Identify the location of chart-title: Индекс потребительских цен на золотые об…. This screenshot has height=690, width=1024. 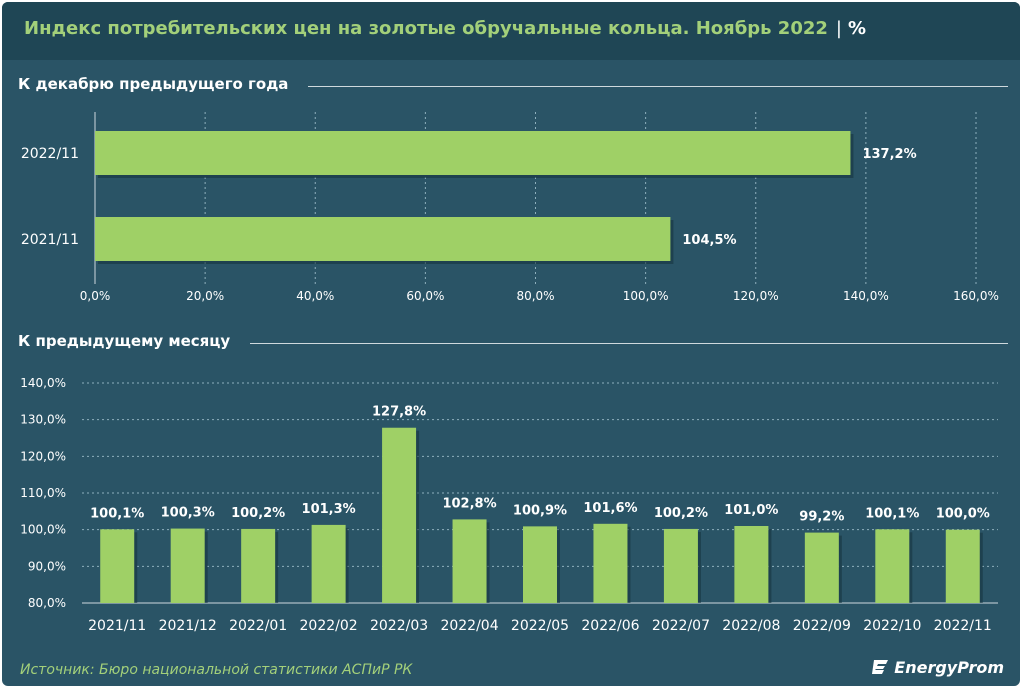
(445, 28).